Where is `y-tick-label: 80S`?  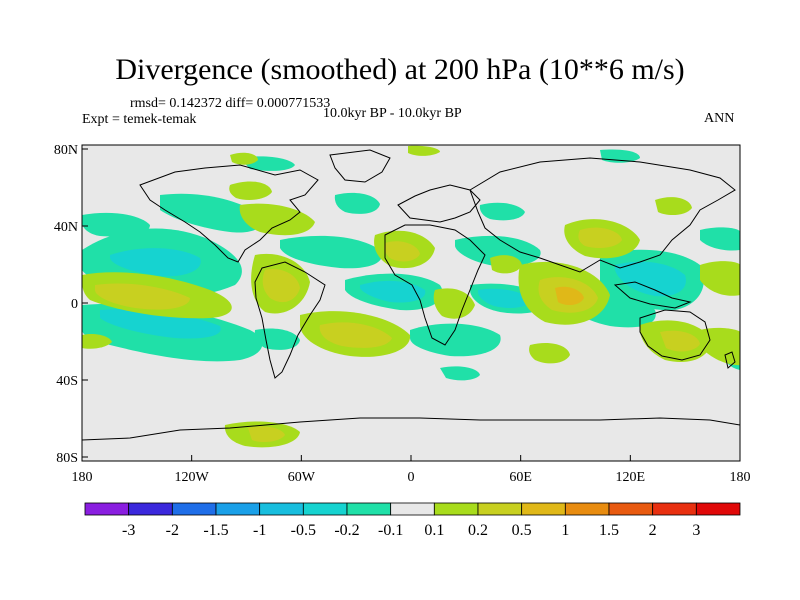 y-tick-label: 80S is located at coordinates (67, 458).